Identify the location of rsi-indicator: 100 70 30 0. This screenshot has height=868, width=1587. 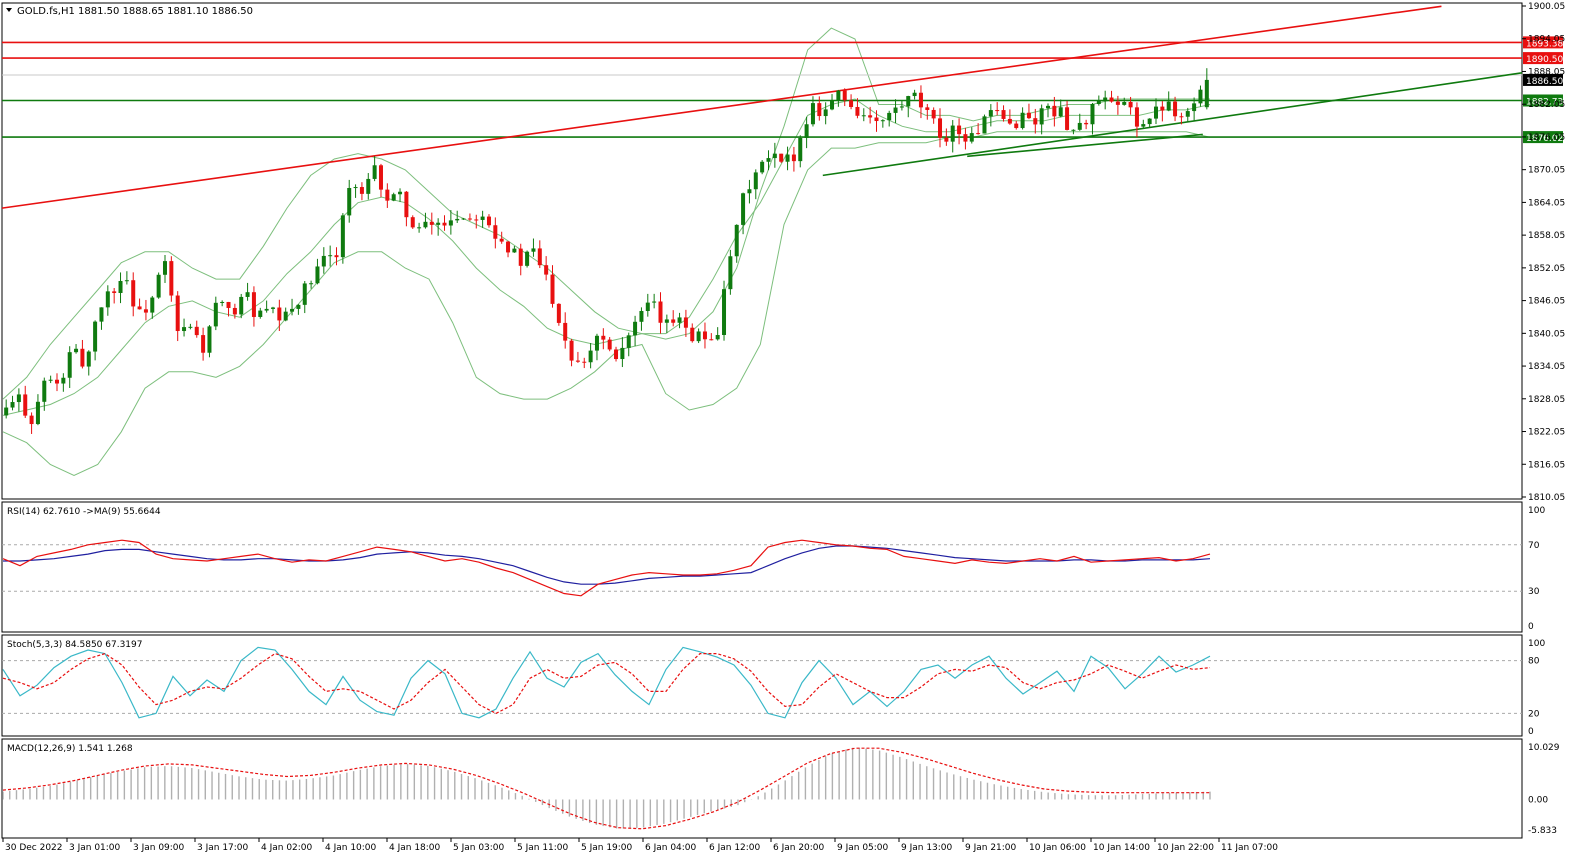
(773, 569).